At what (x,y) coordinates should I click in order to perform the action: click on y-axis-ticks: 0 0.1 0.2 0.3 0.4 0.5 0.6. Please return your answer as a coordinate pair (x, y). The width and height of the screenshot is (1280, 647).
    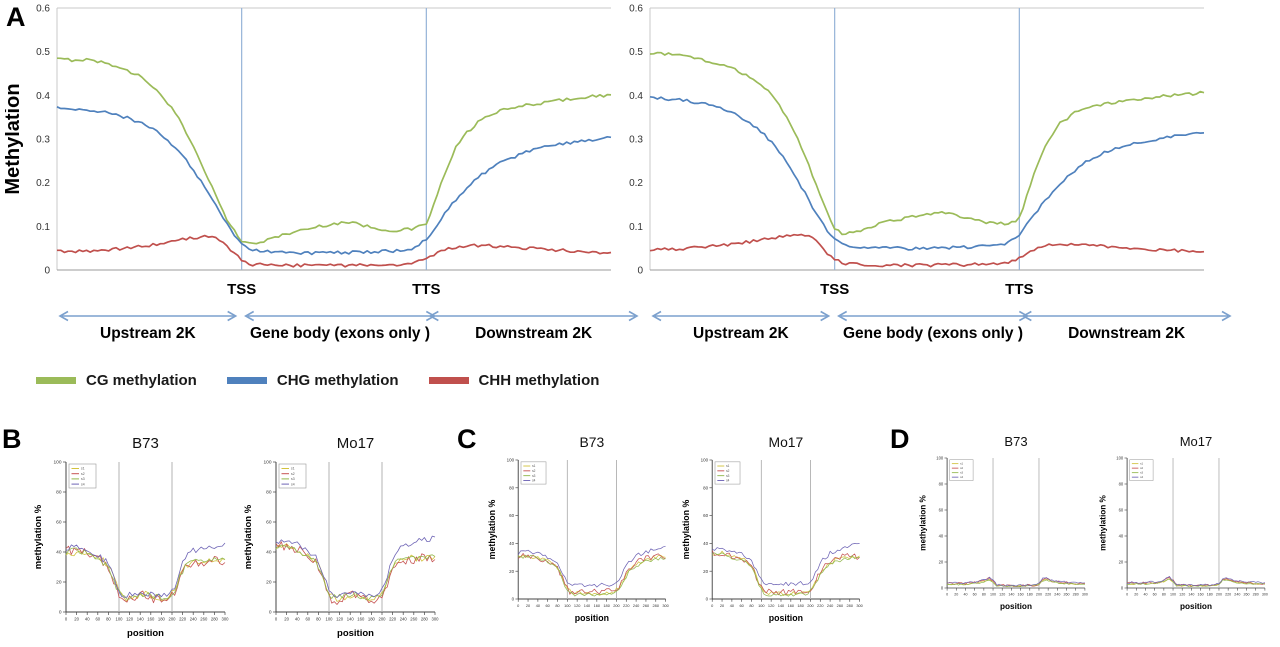
    Looking at the image, I should click on (43, 140).